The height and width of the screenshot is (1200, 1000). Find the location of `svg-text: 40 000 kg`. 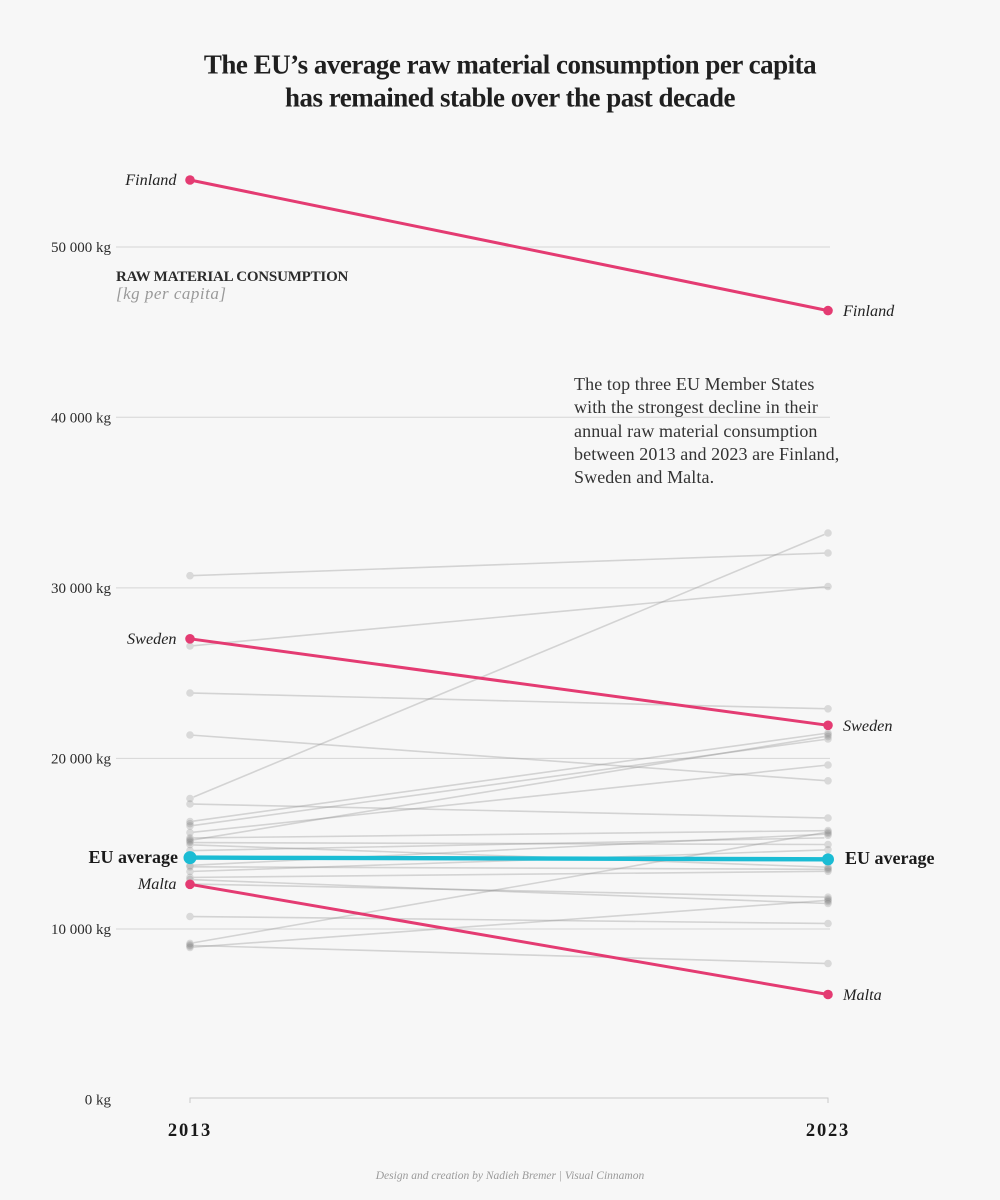

svg-text: 40 000 kg is located at coordinates (81, 418).